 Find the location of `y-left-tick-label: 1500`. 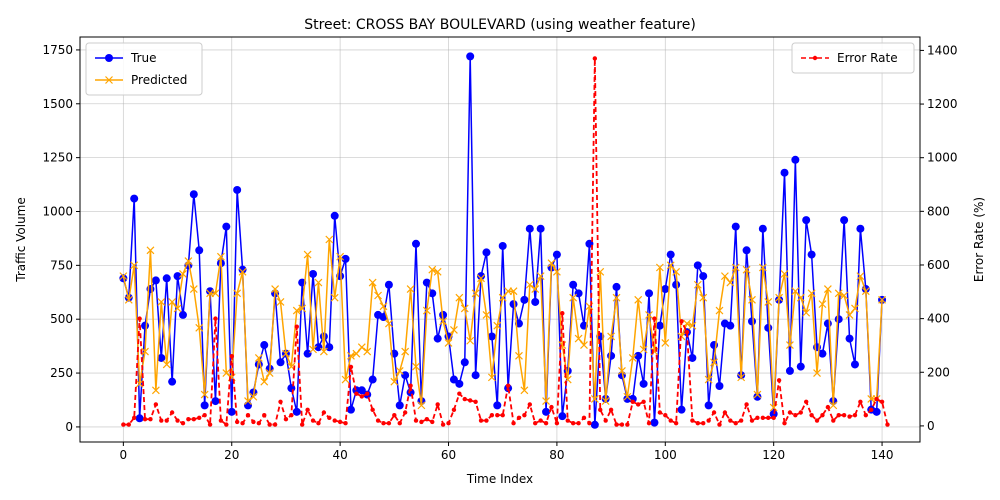

y-left-tick-label: 1500 is located at coordinates (57, 104).